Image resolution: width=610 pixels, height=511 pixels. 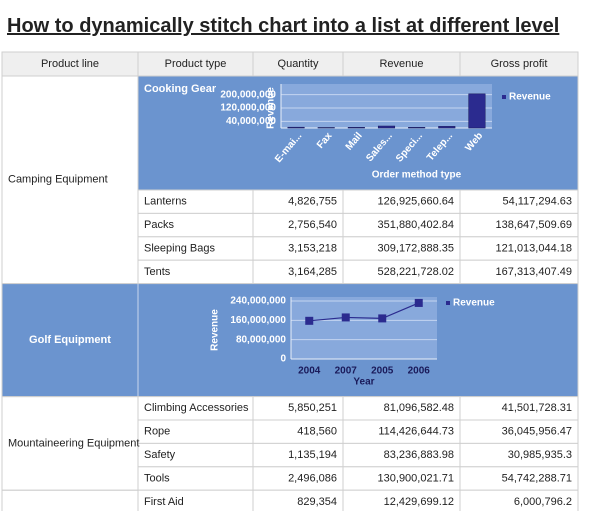 I want to click on y-tick-label: 240,000,000, so click(x=258, y=301).